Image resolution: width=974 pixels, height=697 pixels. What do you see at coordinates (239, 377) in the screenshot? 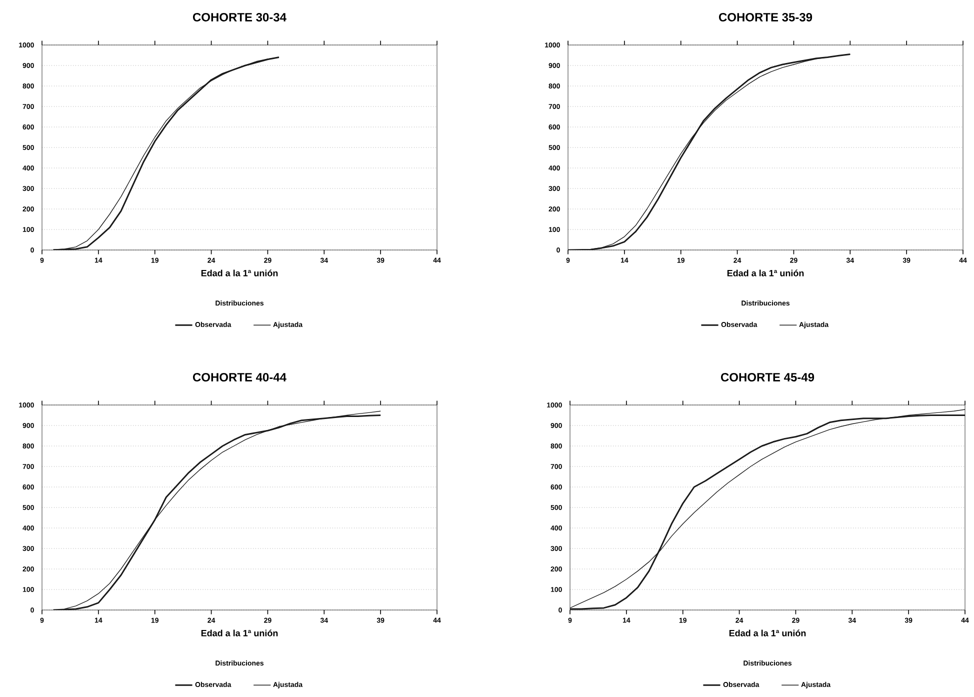
I see `chart-title: COHORTE 40-44` at bounding box center [239, 377].